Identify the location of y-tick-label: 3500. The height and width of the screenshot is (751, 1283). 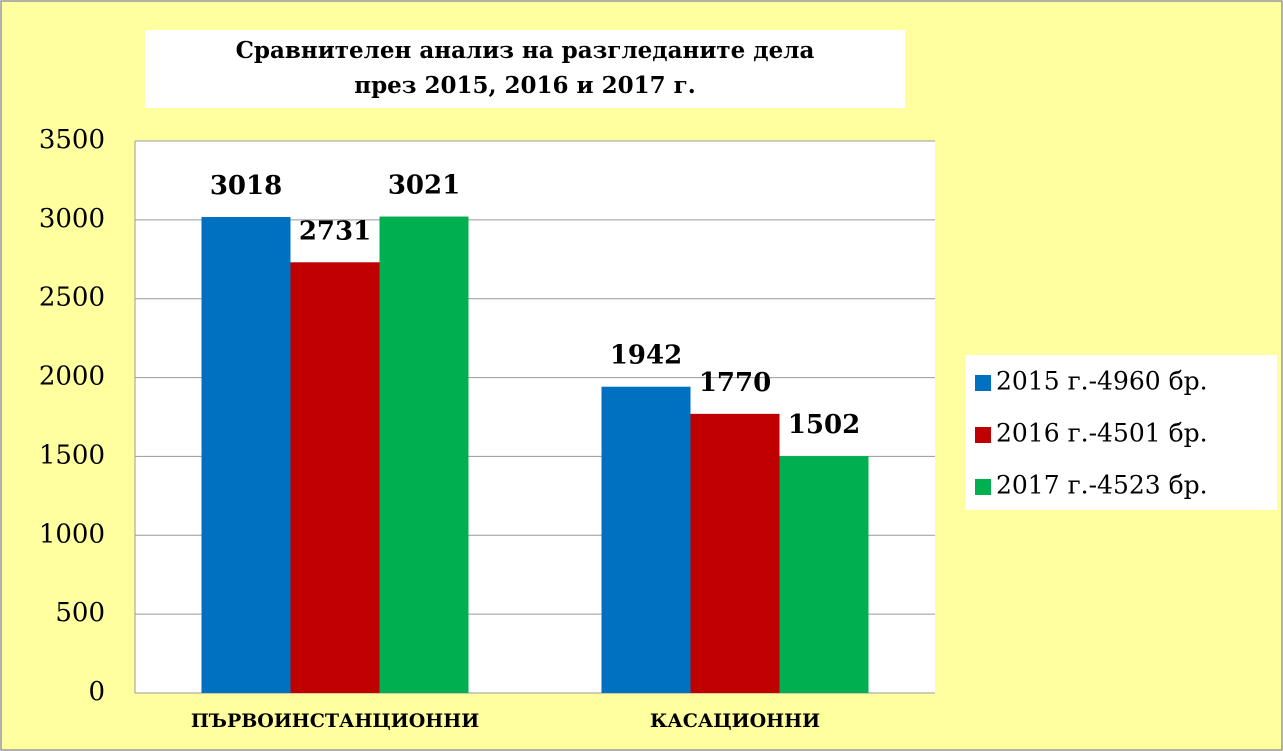
(72, 140).